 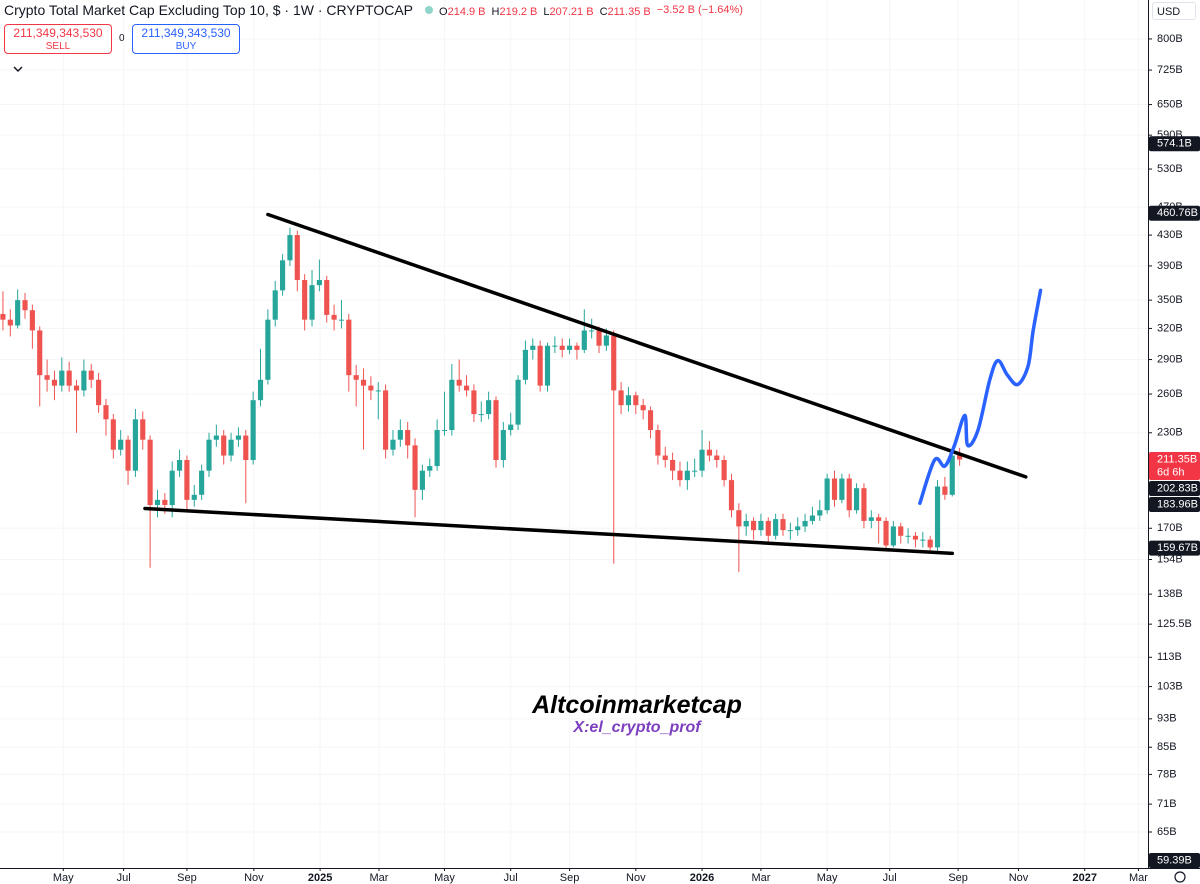 What do you see at coordinates (1180, 877) in the screenshot?
I see `settings-icon` at bounding box center [1180, 877].